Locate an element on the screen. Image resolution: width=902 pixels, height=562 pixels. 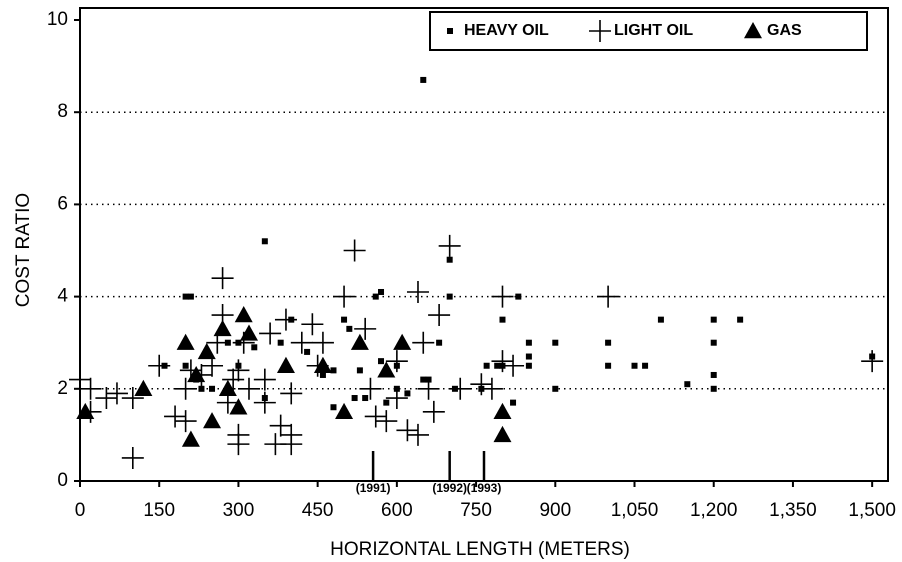
legend-label: GAS is located at coordinates (784, 30).